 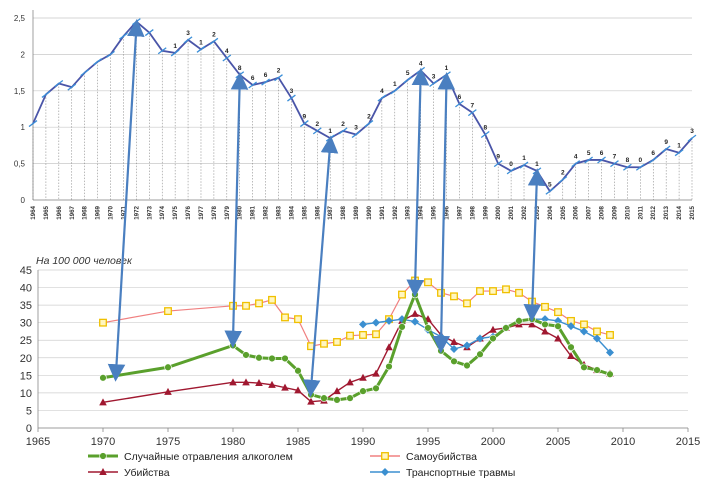 I want to click on top-point-label: 8, so click(x=240, y=68).